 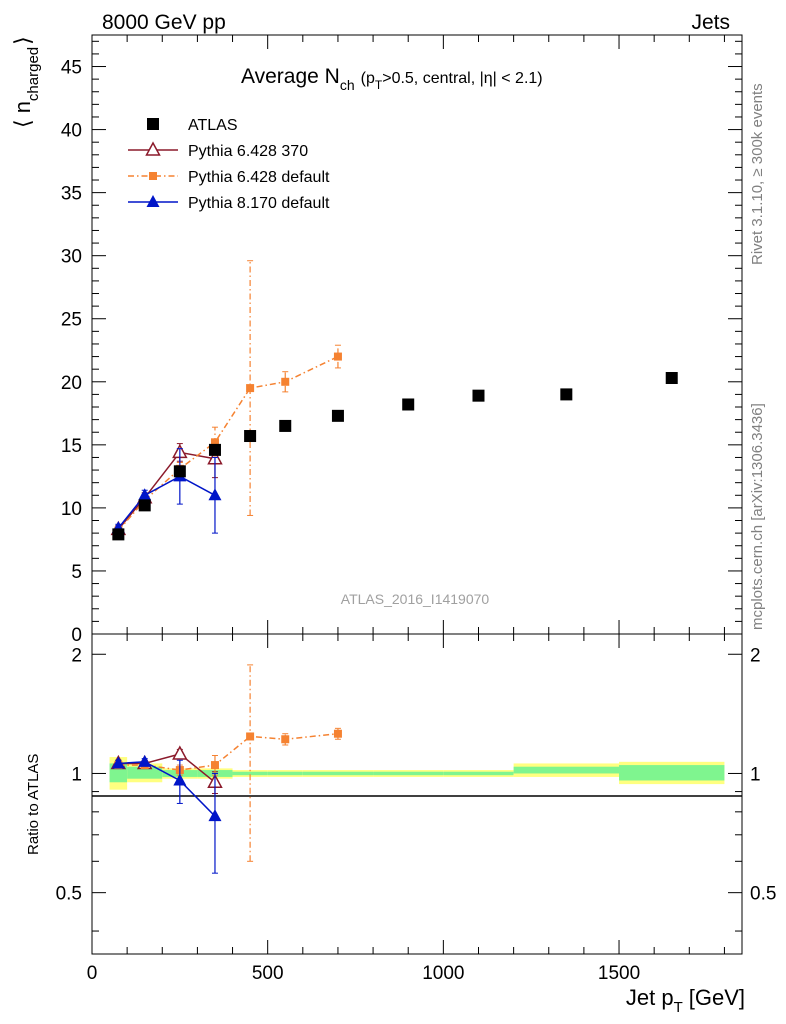 I want to click on jets-label: Jets, so click(x=710, y=22).